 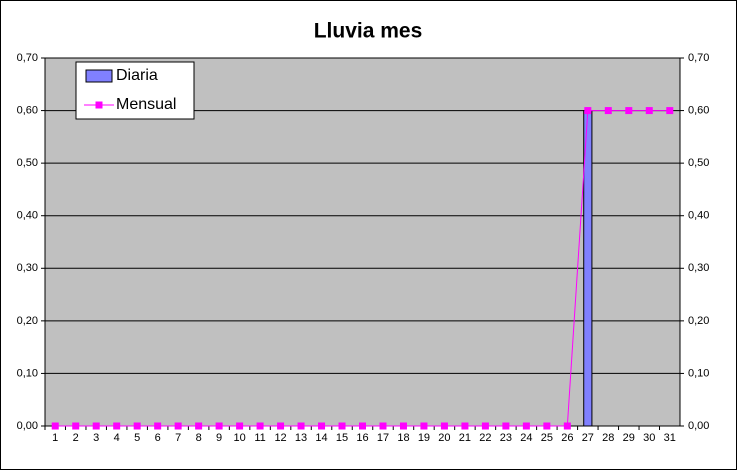 What do you see at coordinates (301, 438) in the screenshot?
I see `x-tick-label: 13` at bounding box center [301, 438].